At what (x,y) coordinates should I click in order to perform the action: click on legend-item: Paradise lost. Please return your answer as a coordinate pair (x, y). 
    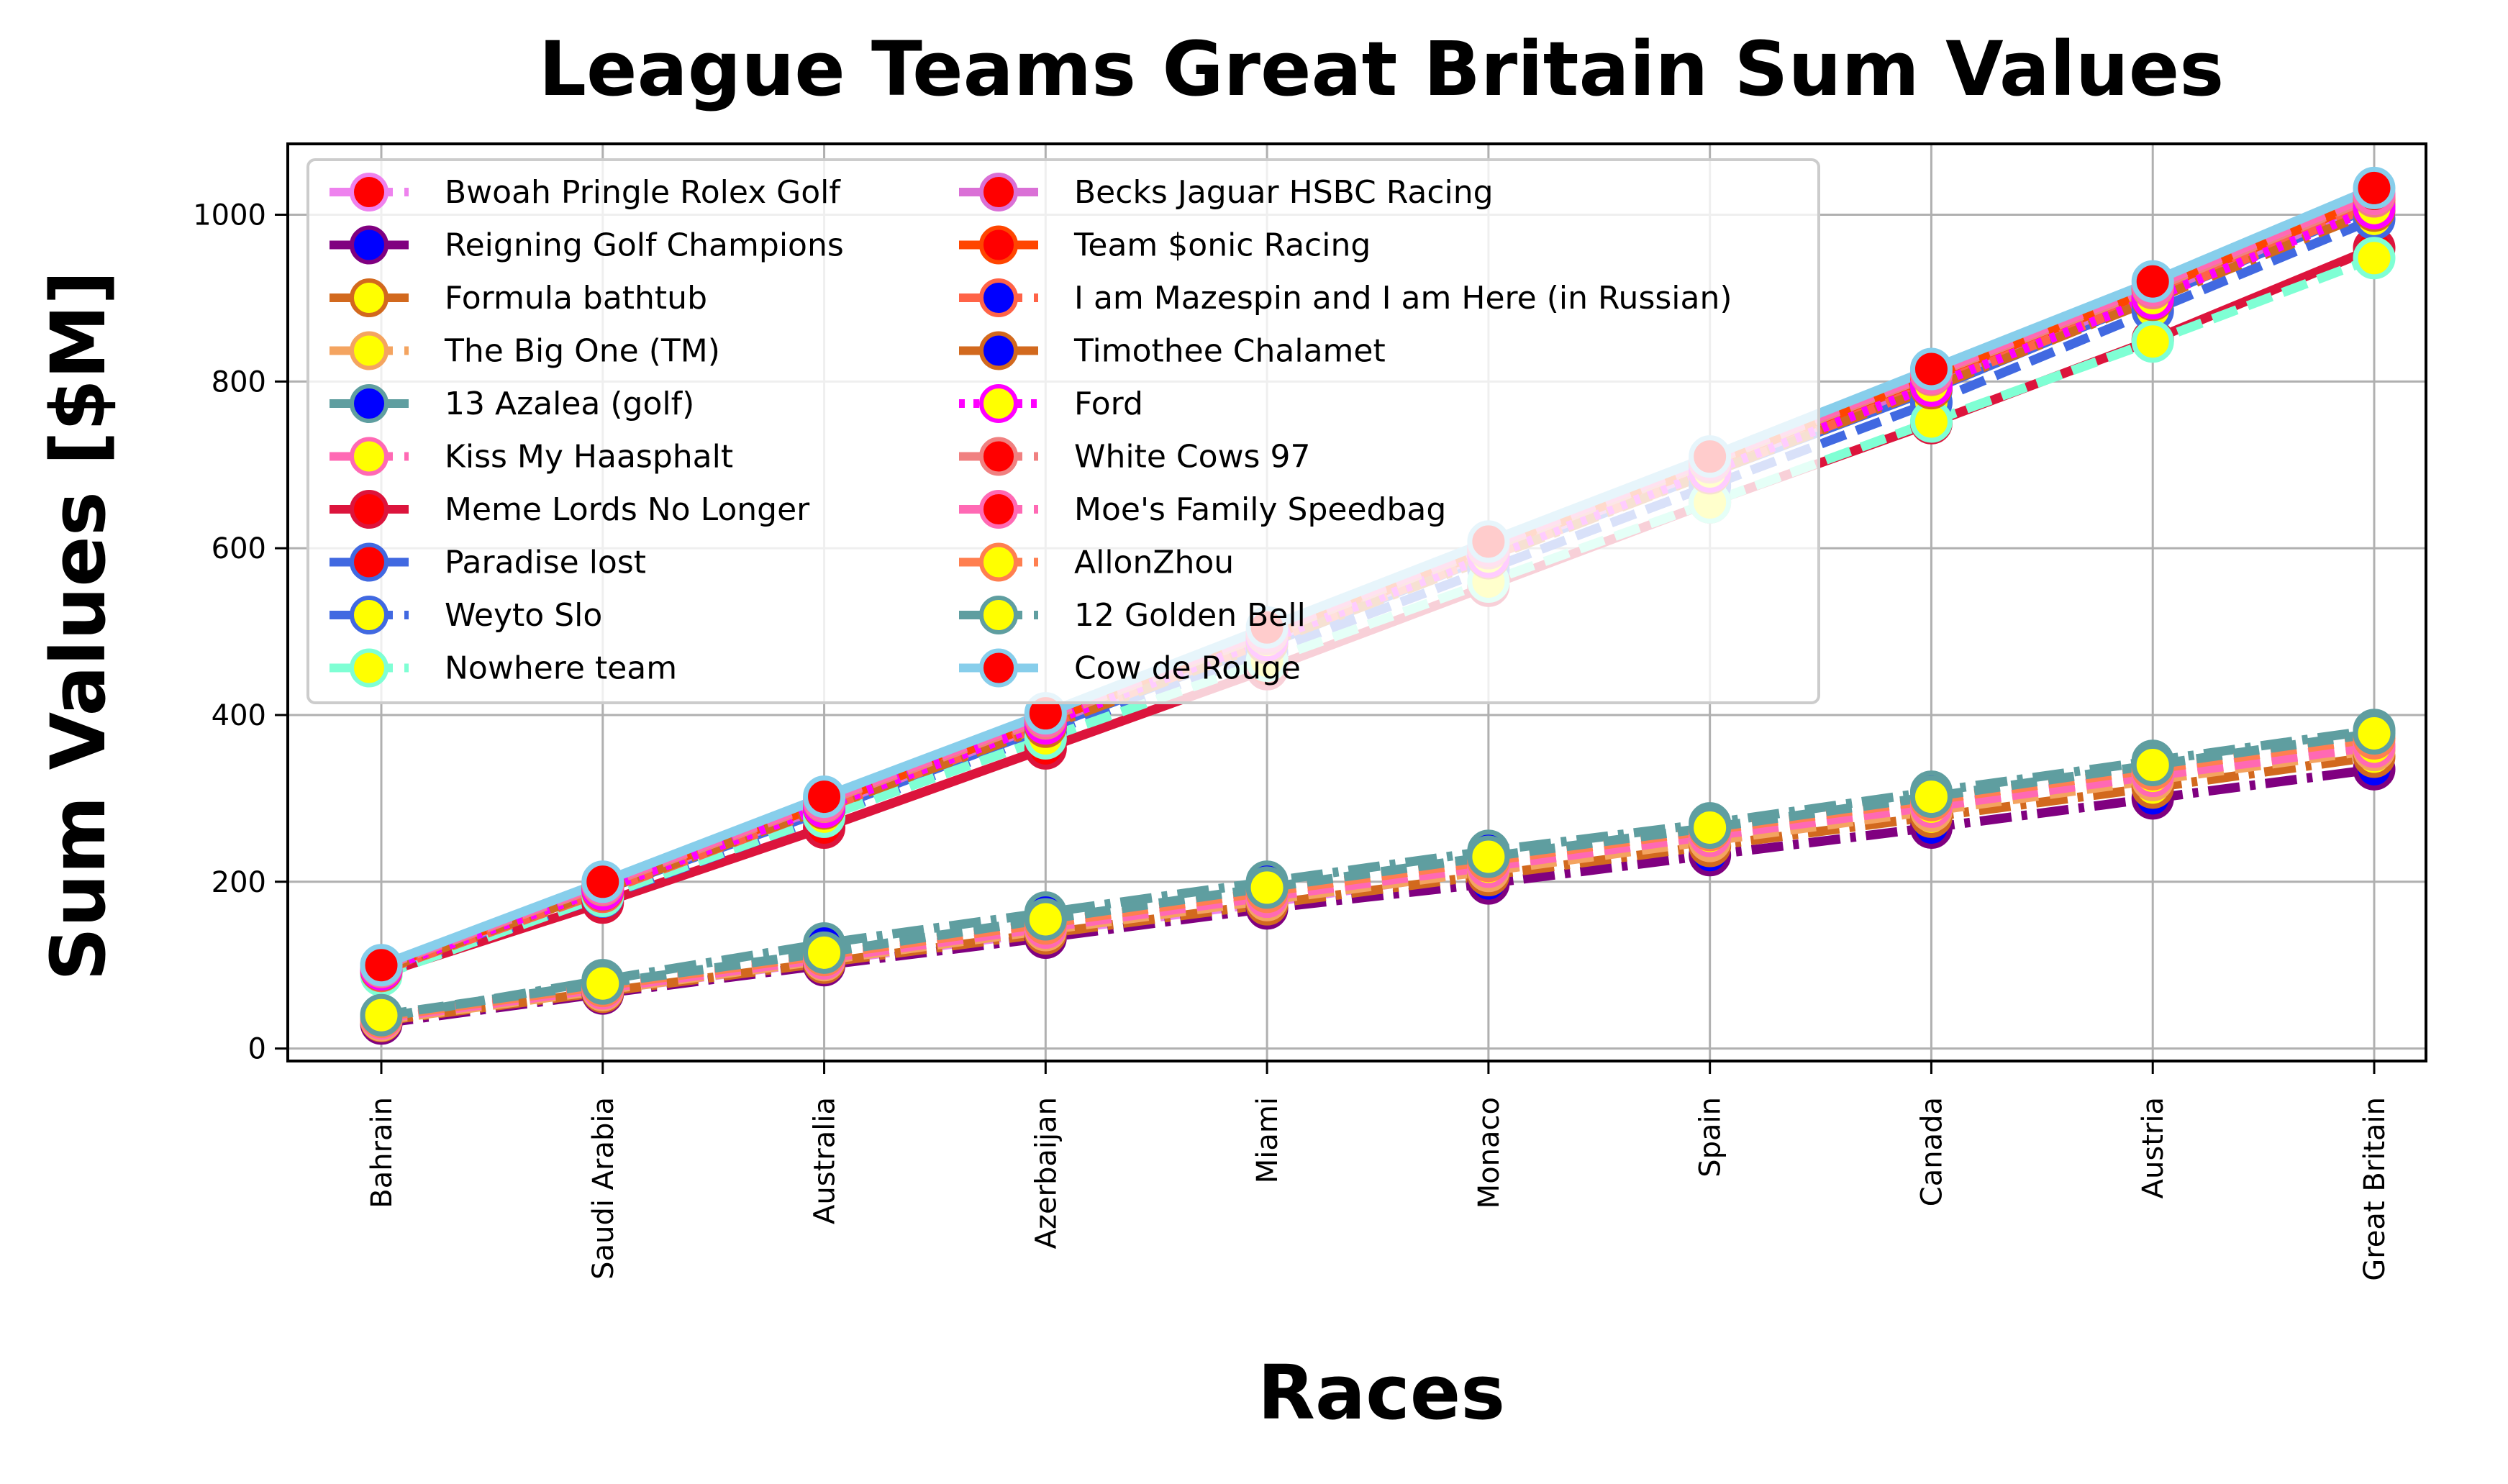
    Looking at the image, I should click on (488, 562).